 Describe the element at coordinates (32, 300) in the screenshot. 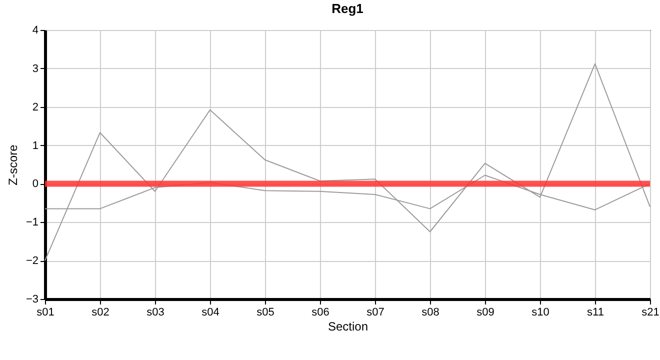

I see `y-tick-label: −3` at that location.